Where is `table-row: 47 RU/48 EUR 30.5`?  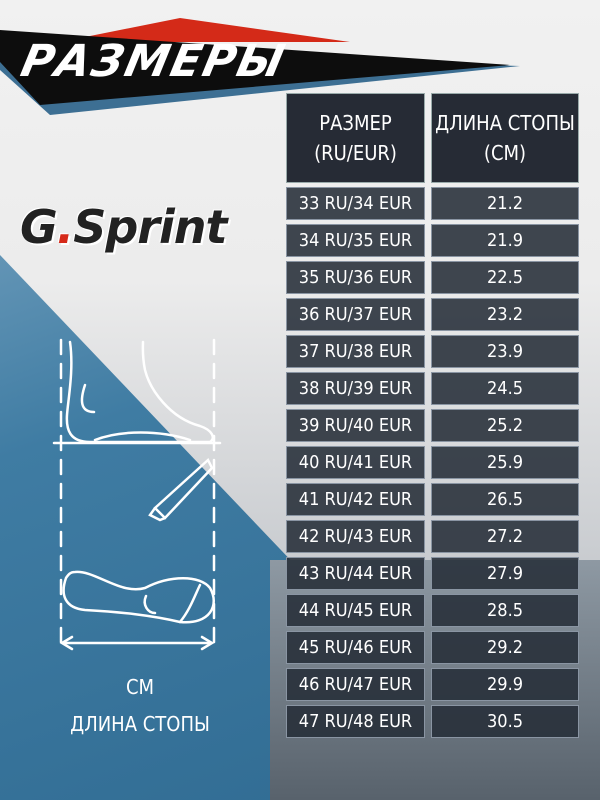 table-row: 47 RU/48 EUR 30.5 is located at coordinates (432, 721).